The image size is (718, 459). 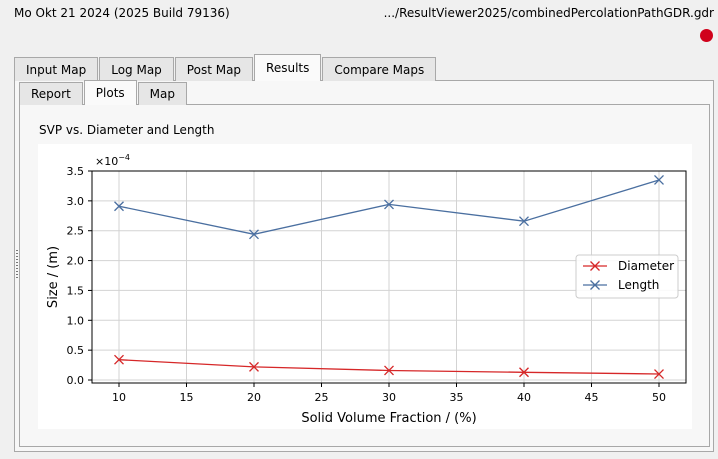 I want to click on status-indicator-icon, so click(x=706, y=35).